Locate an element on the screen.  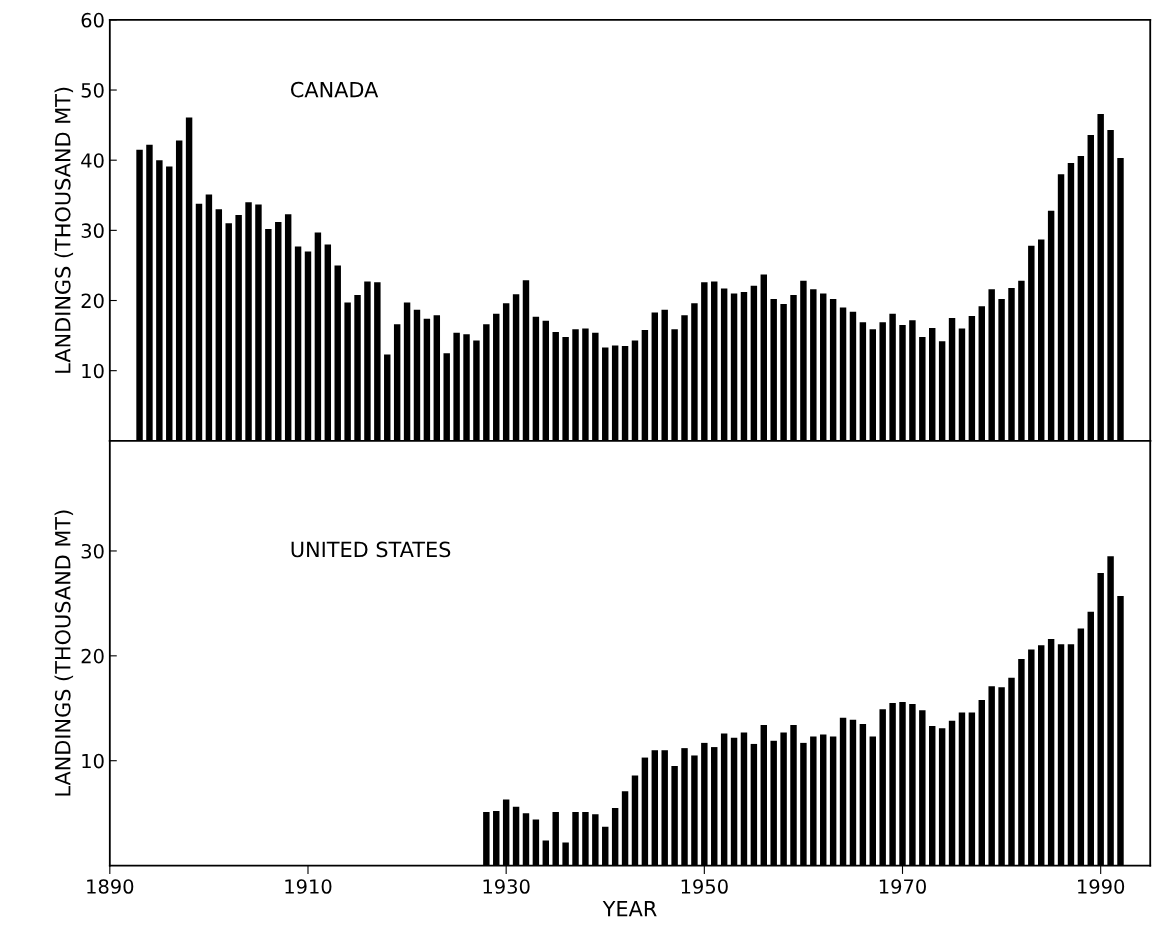
x-tick-label: 1950 is located at coordinates (704, 886).